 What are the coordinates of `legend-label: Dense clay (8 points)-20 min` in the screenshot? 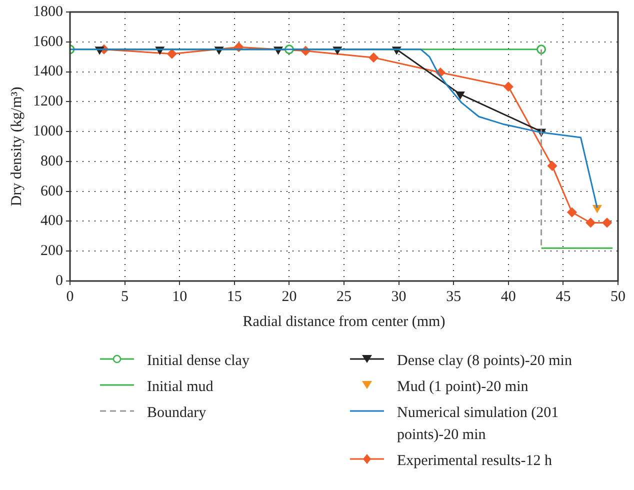 It's located at (484, 361).